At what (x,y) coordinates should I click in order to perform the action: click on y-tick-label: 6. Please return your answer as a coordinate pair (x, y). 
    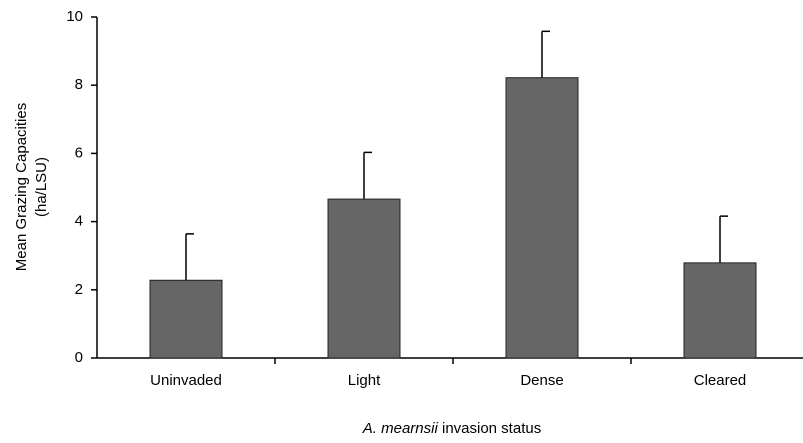
    Looking at the image, I should click on (79, 152).